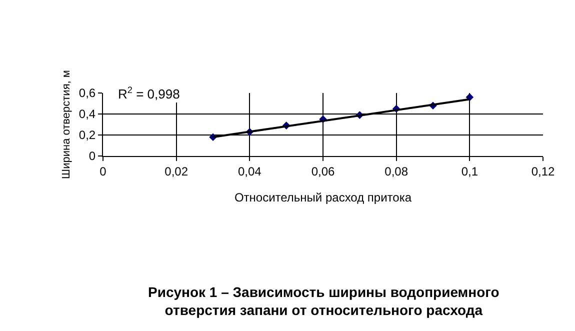 This screenshot has width=575, height=331. What do you see at coordinates (66, 124) in the screenshot?
I see `y-axis-title: Ширина отверстия, м` at bounding box center [66, 124].